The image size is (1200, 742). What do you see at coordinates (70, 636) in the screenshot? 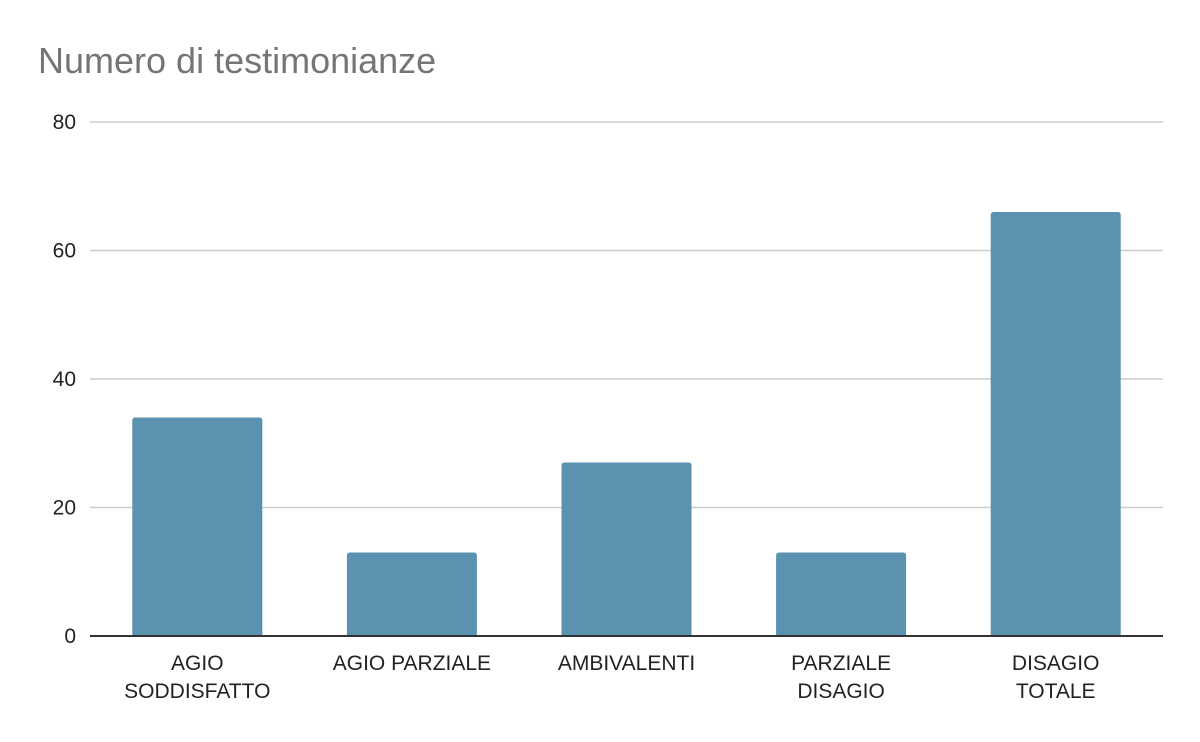
I see `y-tick-label: 0` at bounding box center [70, 636].